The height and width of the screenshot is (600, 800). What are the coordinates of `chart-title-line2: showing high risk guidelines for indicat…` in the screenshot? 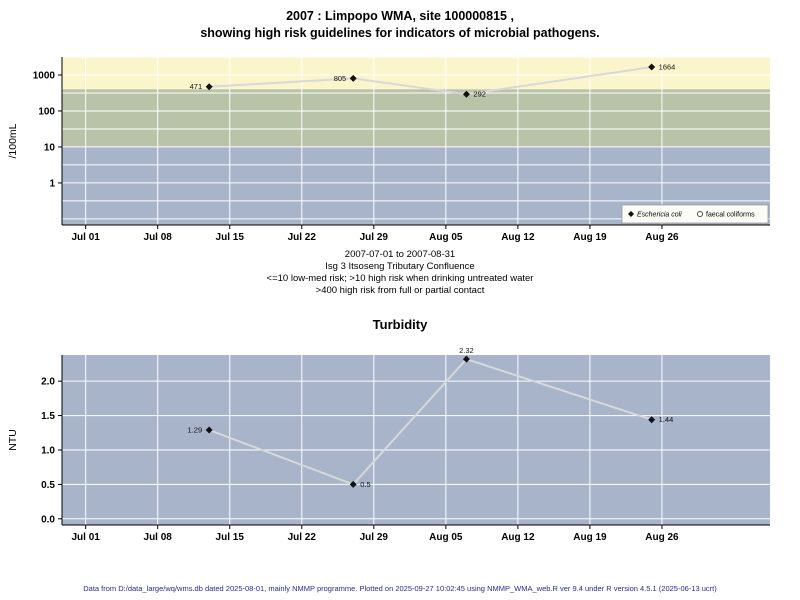 It's located at (400, 33).